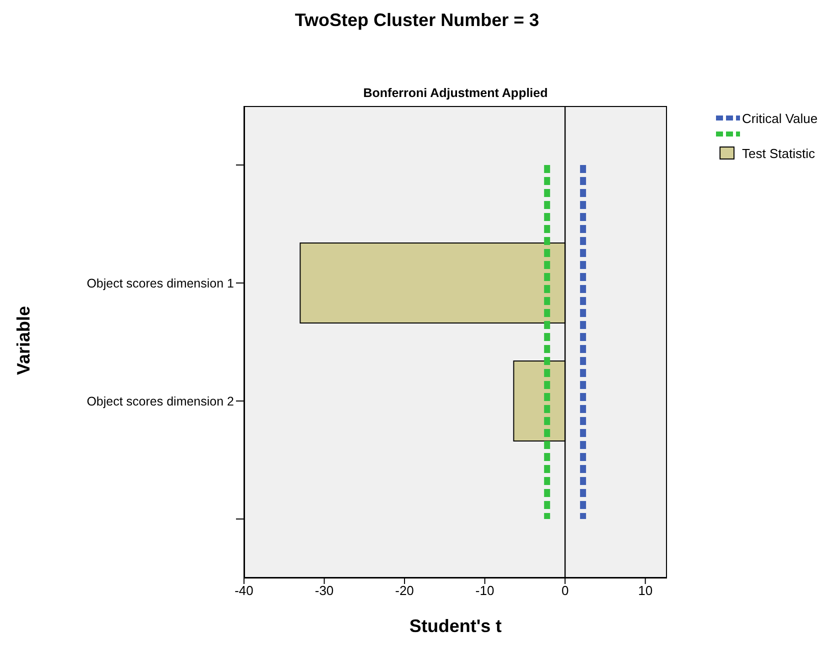 Image resolution: width=834 pixels, height=646 pixels. Describe the element at coordinates (404, 590) in the screenshot. I see `x-tick-label: -20` at that location.